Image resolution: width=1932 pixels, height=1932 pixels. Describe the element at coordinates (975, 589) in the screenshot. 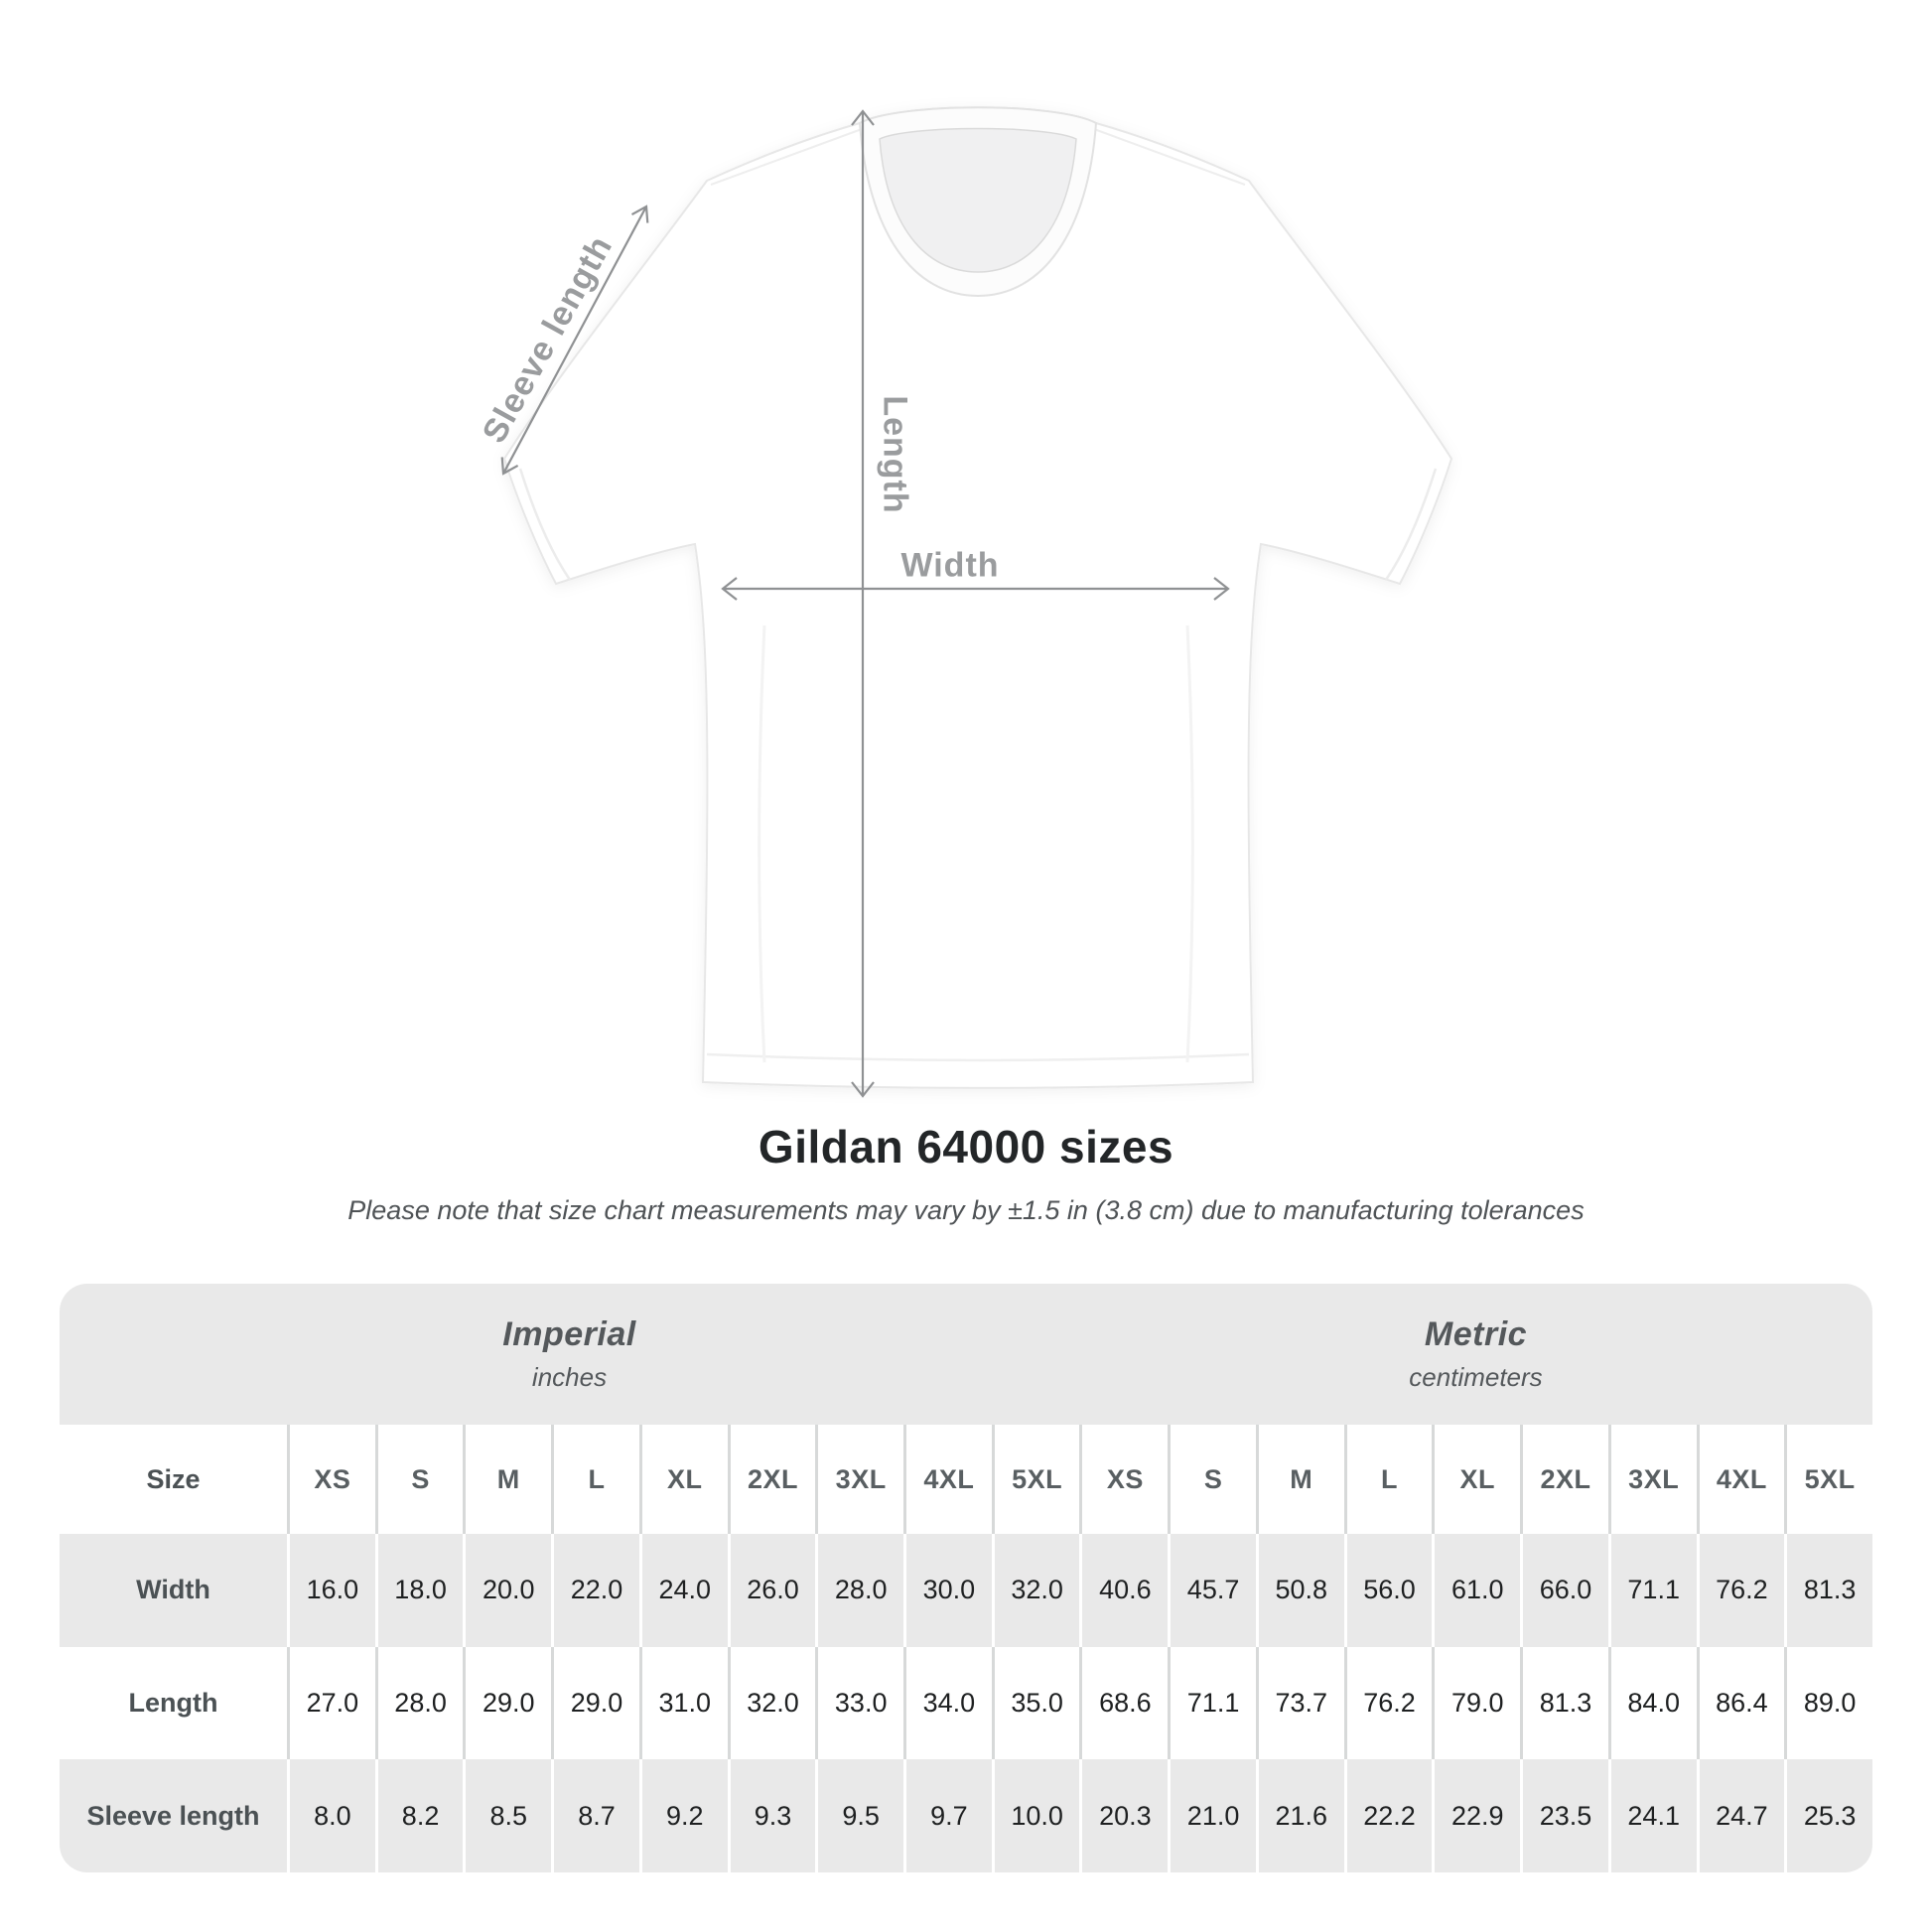

I see `width-arrow` at that location.